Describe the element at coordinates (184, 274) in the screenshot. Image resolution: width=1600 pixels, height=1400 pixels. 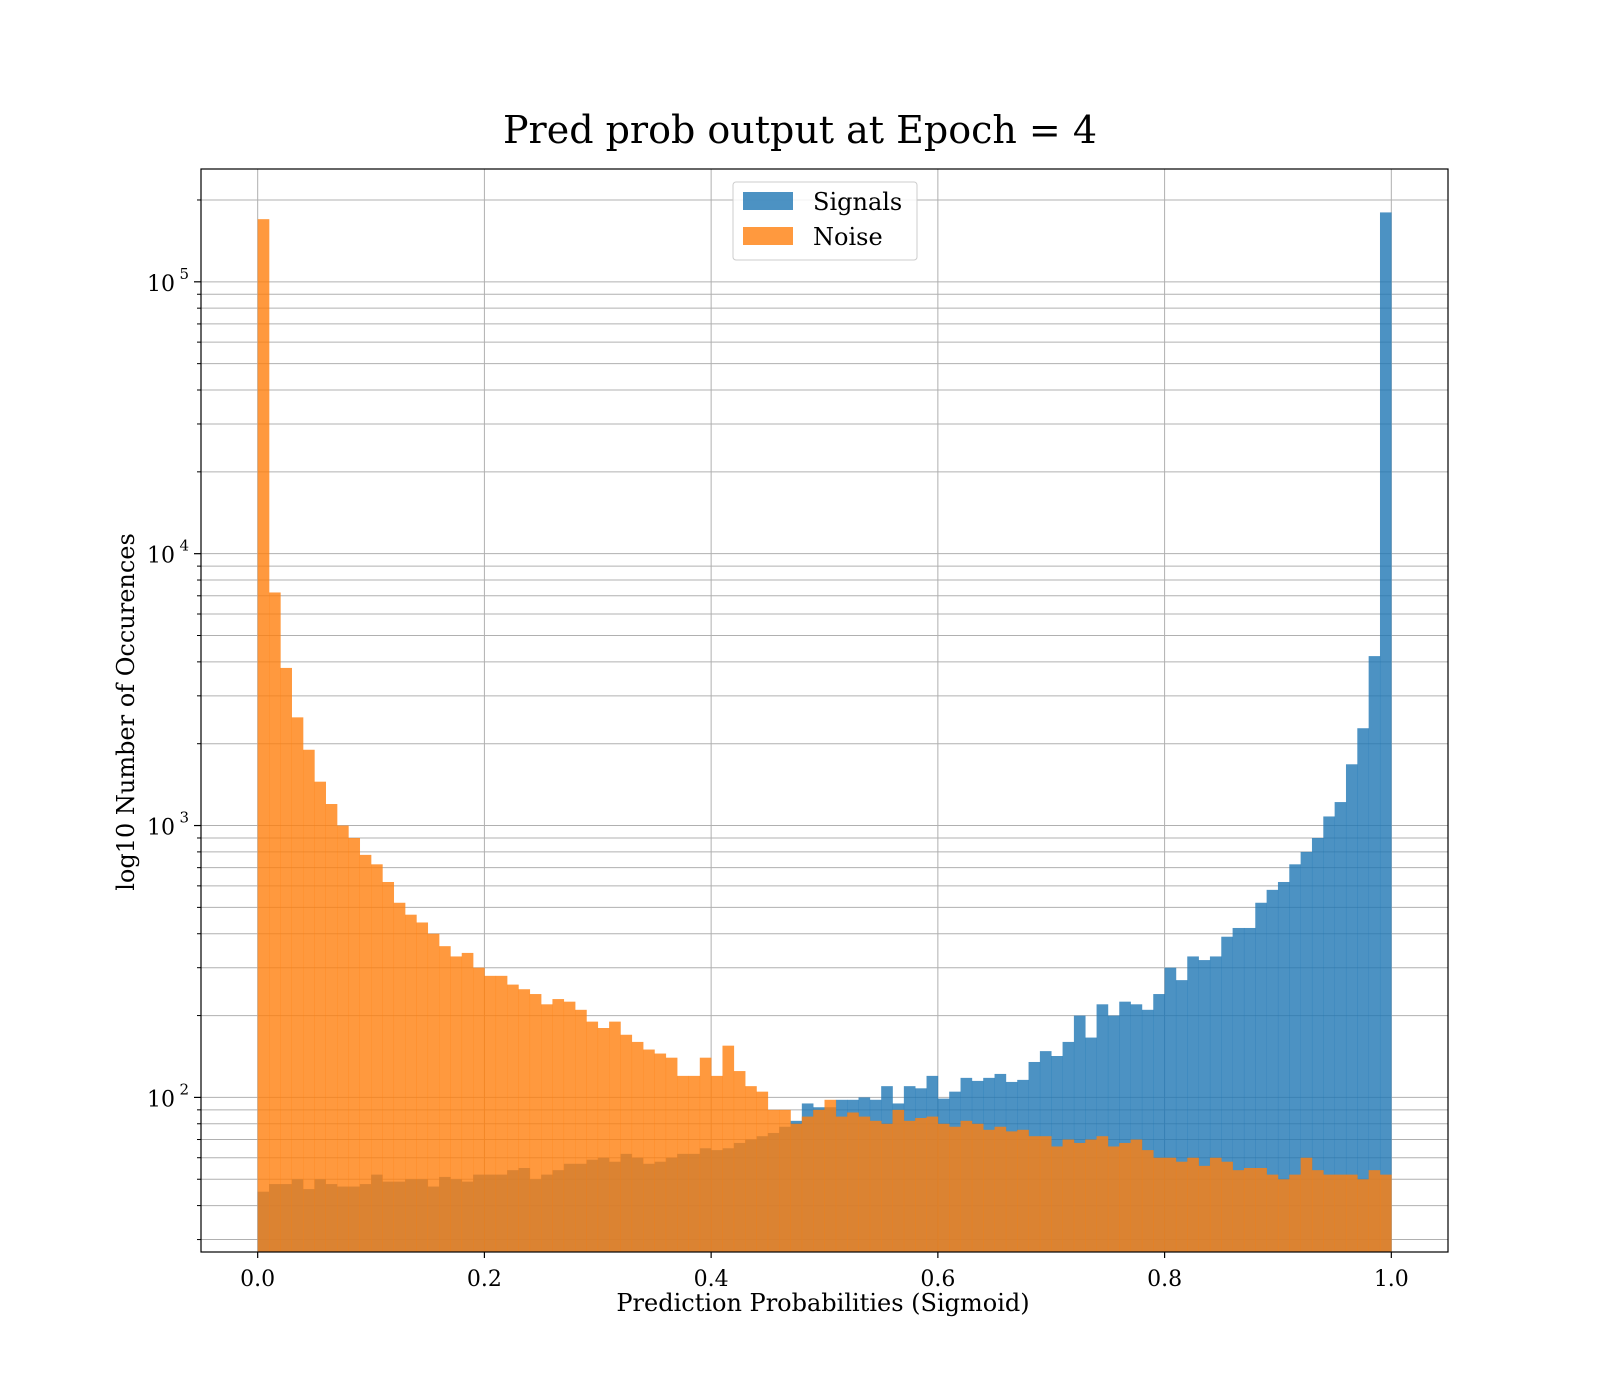
I see `y-tick-exponent: 5` at that location.